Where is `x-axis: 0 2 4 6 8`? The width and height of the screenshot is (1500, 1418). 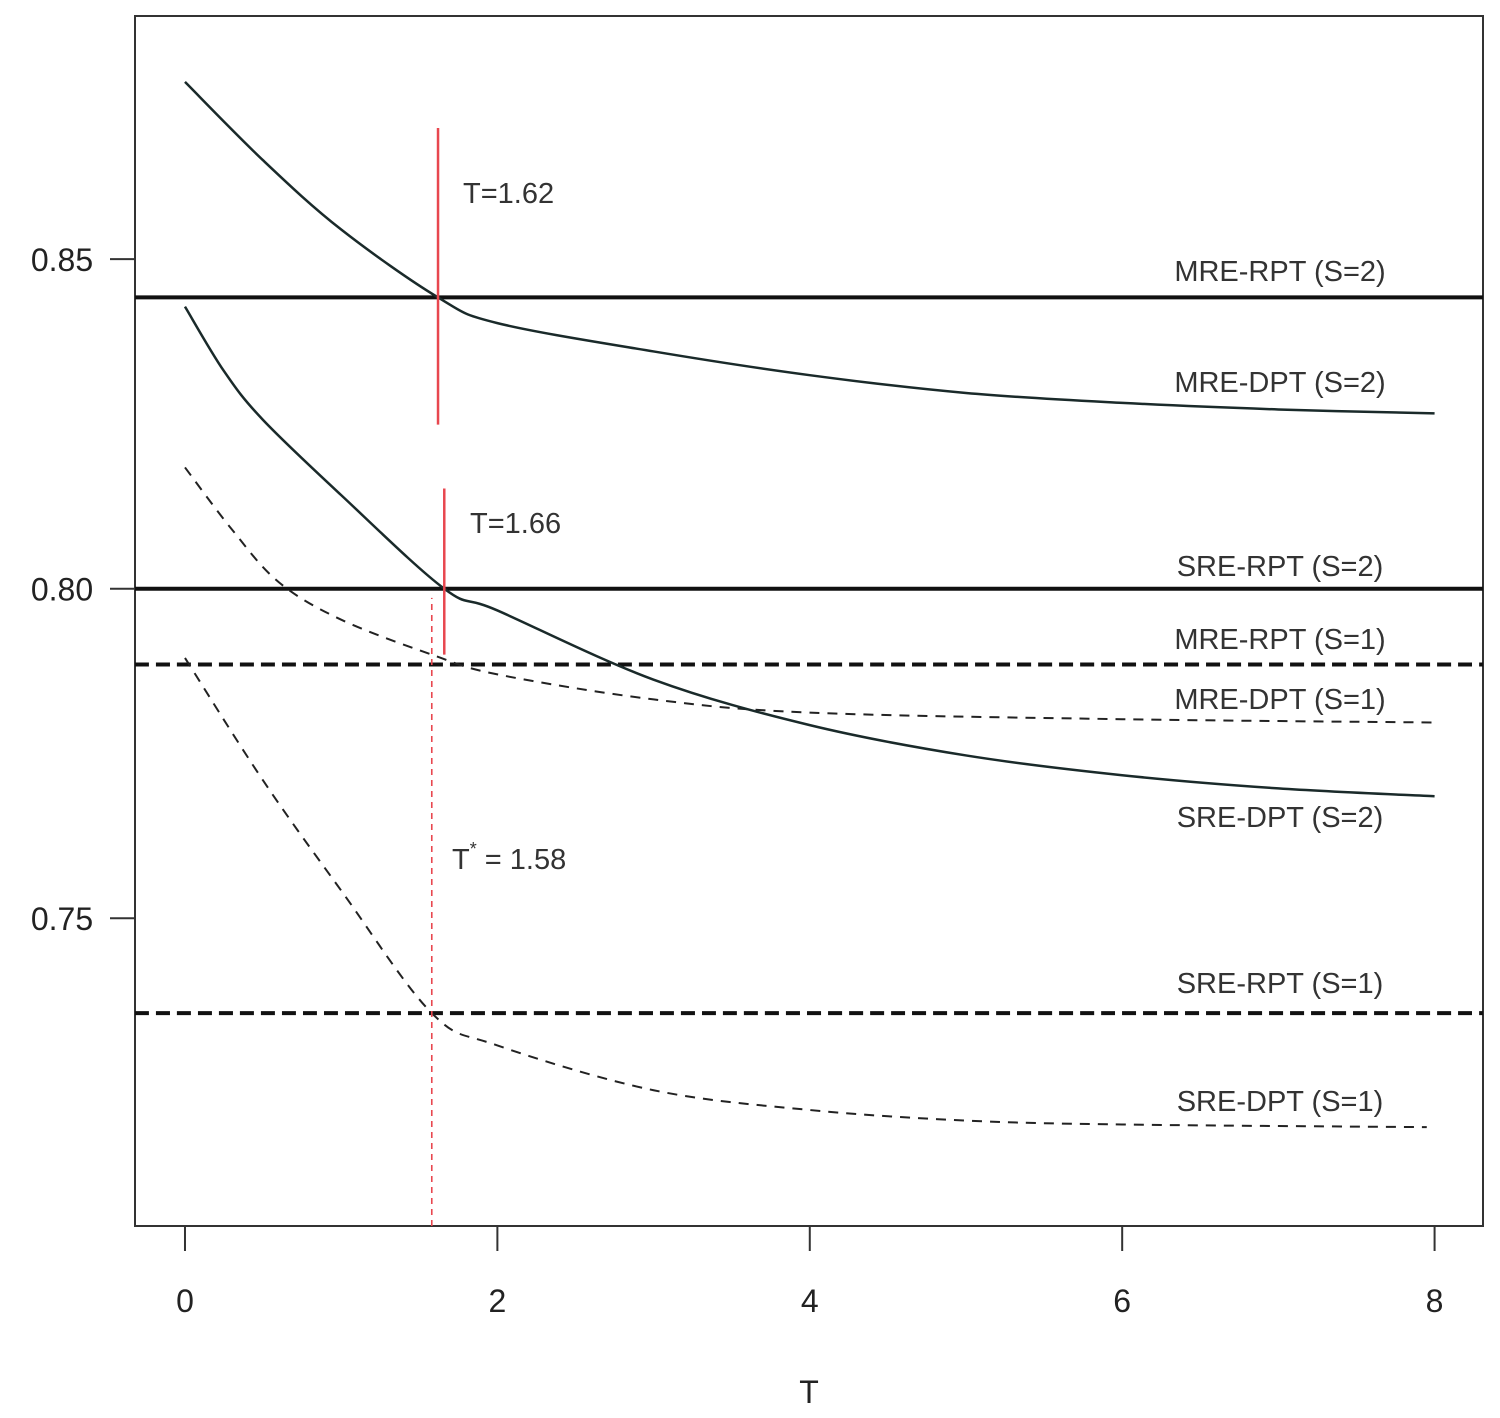
x-axis: 0 2 4 6 8 is located at coordinates (809, 1272).